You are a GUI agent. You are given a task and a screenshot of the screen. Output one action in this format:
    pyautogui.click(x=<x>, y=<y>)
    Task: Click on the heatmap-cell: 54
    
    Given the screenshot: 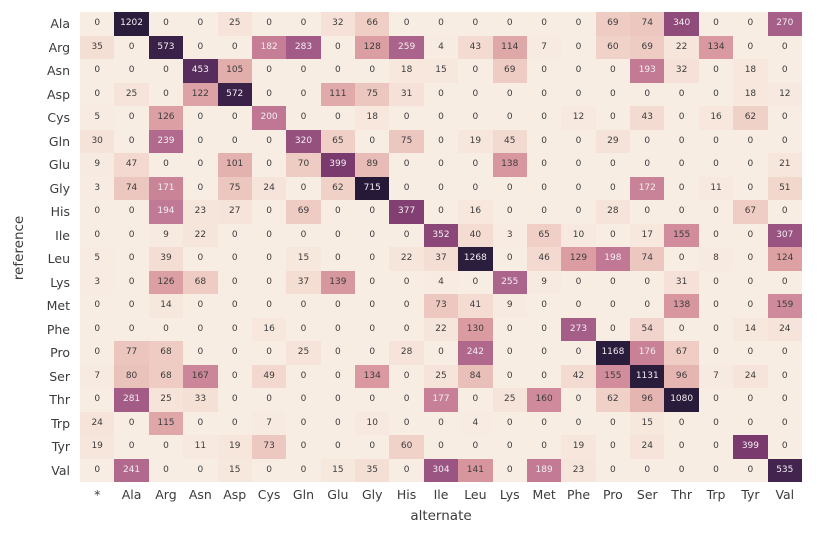 What is the action you would take?
    pyautogui.click(x=647, y=329)
    